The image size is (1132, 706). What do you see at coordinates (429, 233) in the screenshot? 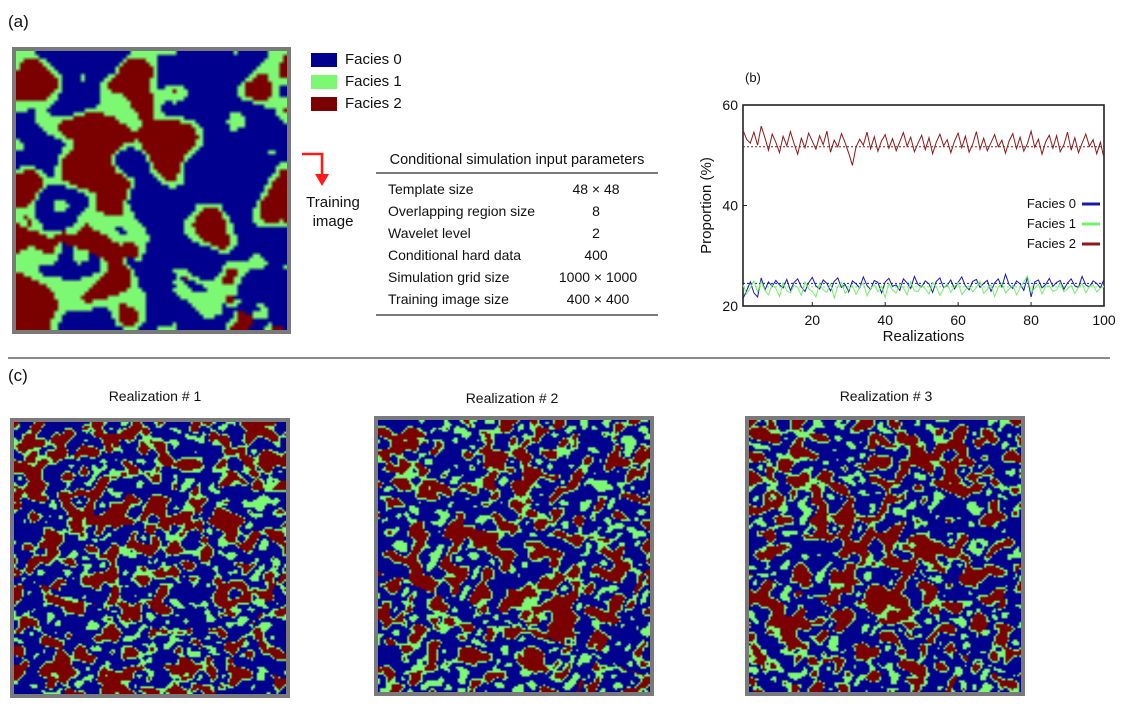
I see `param-name: Wavelet level` at bounding box center [429, 233].